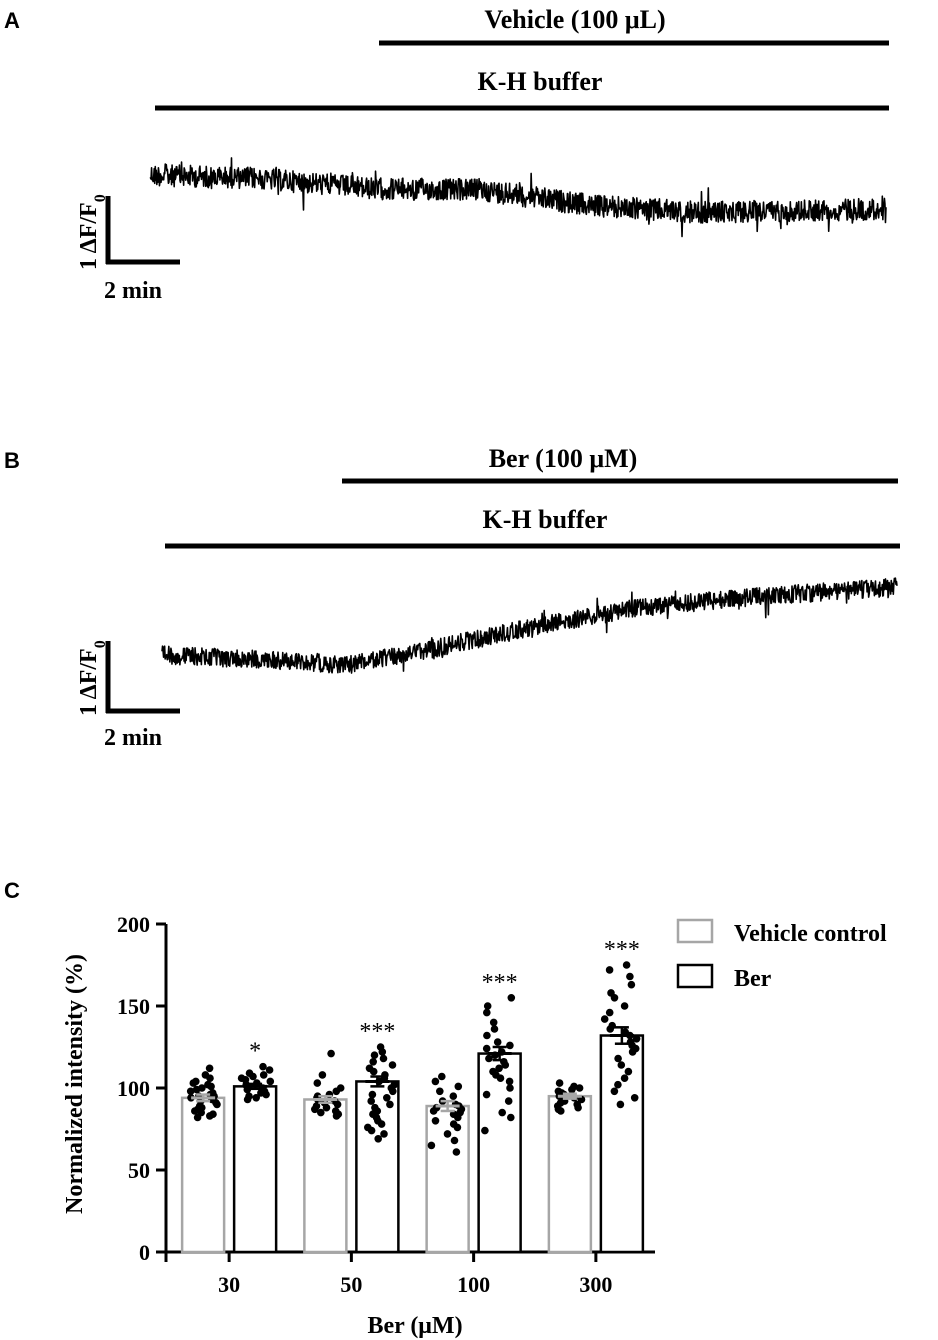 This screenshot has width=938, height=1340. I want to click on scale-x-label-a: 2 min, so click(133, 291).